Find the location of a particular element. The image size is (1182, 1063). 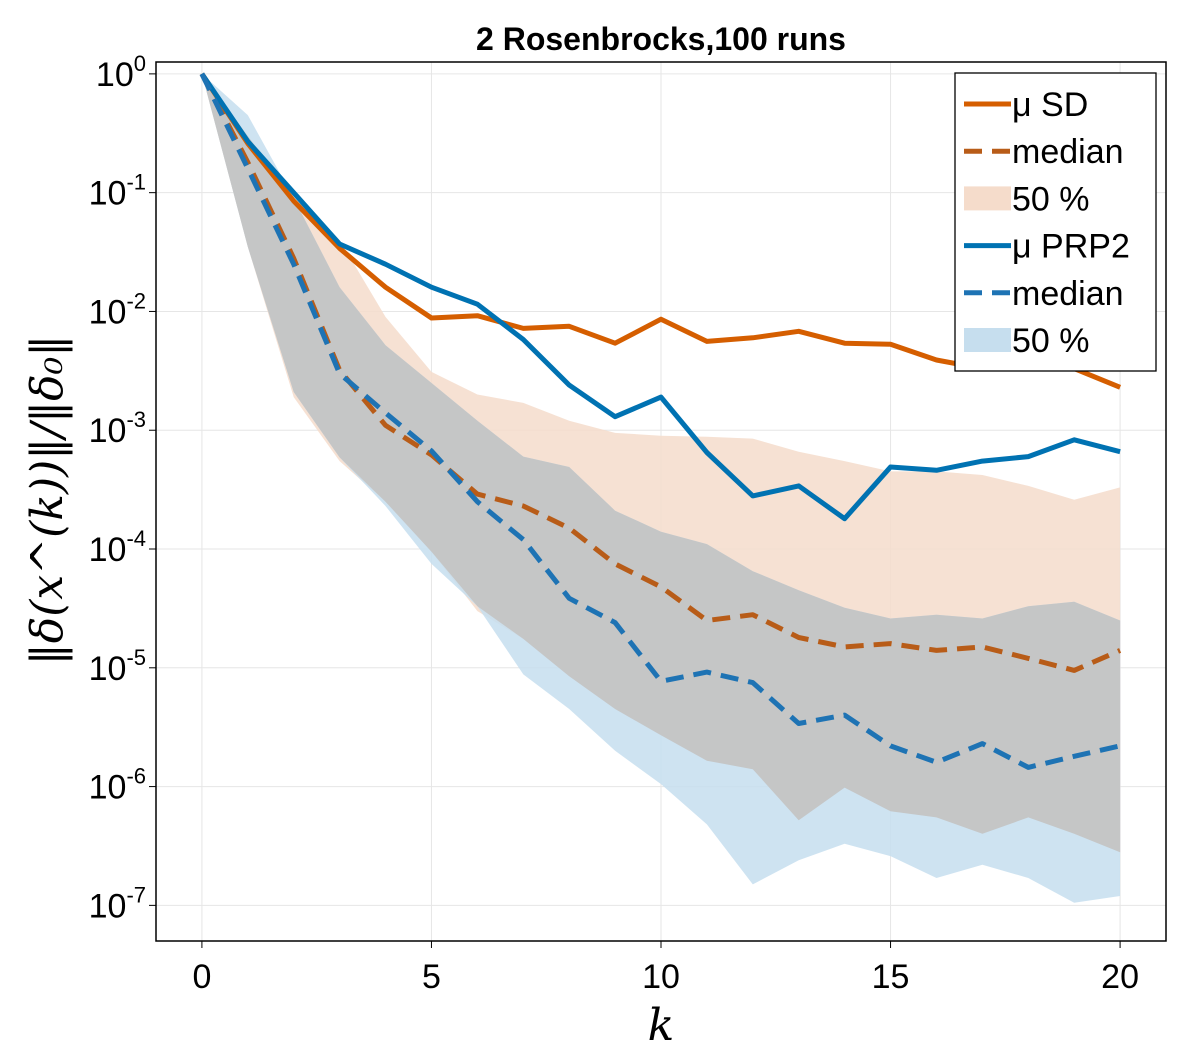

x-tick-labels: 0 5 10 15 20 is located at coordinates (665, 977).